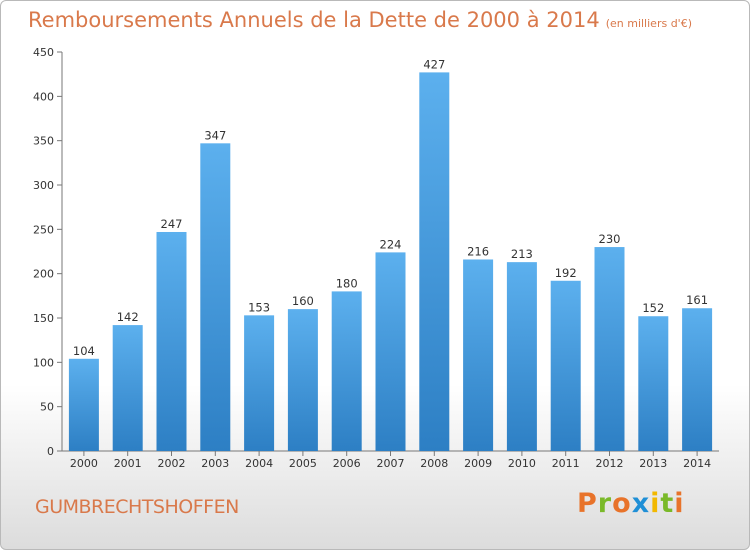  I want to click on commune-name: GUMBRECHTSHOFFEN, so click(137, 507).